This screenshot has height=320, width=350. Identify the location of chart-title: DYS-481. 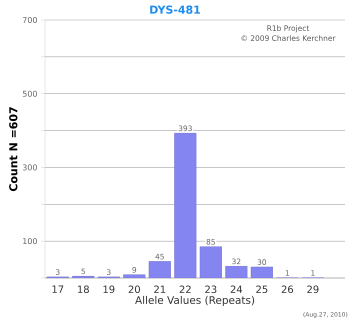
(175, 10).